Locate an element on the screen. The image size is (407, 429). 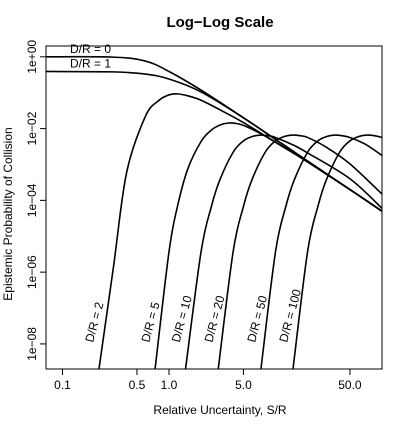
x-tick-label-3: 5.0 is located at coordinates (243, 385).